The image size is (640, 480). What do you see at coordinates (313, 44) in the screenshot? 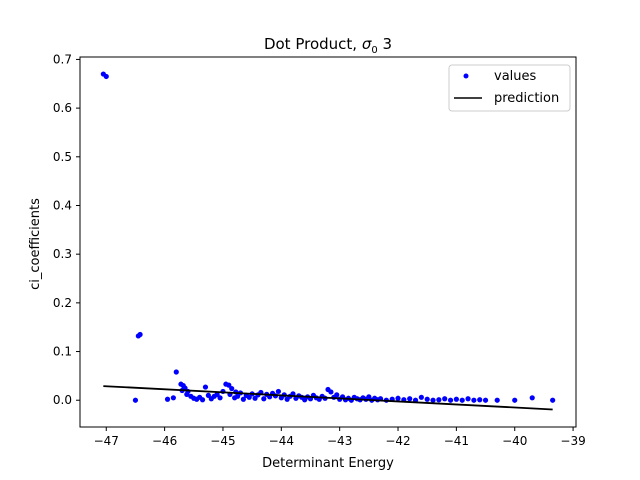
I see `chart-title-prefix: Dot Product,` at bounding box center [313, 44].